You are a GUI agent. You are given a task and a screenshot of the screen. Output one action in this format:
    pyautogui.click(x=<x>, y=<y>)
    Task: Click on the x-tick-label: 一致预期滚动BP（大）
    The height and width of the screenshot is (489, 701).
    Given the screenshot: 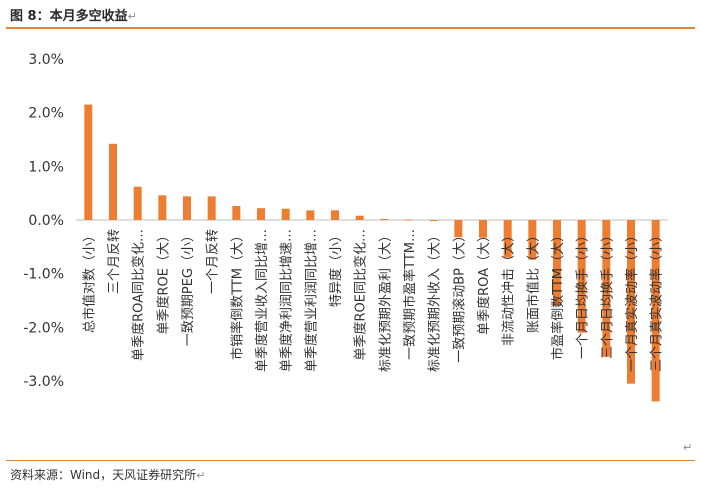 What is the action you would take?
    pyautogui.click(x=459, y=296)
    